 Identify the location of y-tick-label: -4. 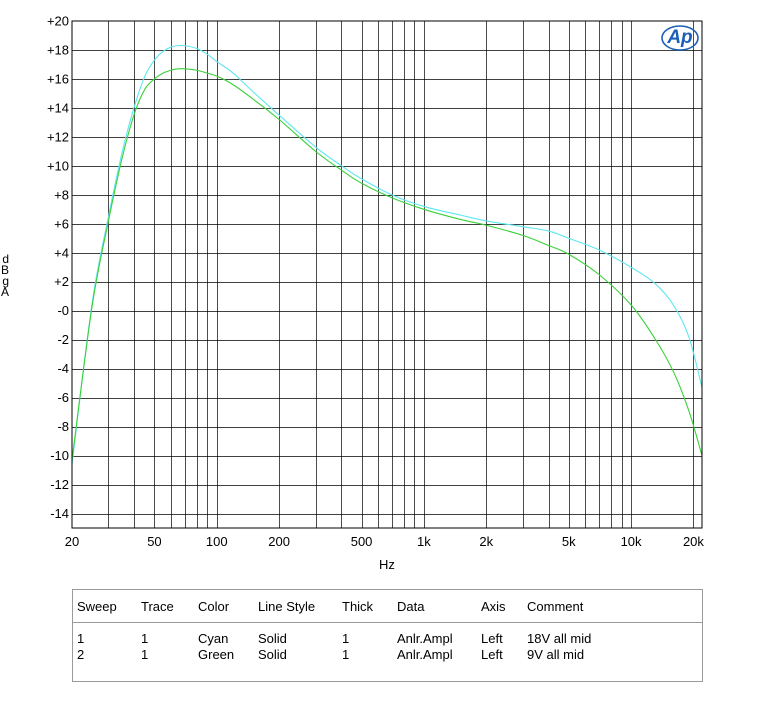
(63, 368).